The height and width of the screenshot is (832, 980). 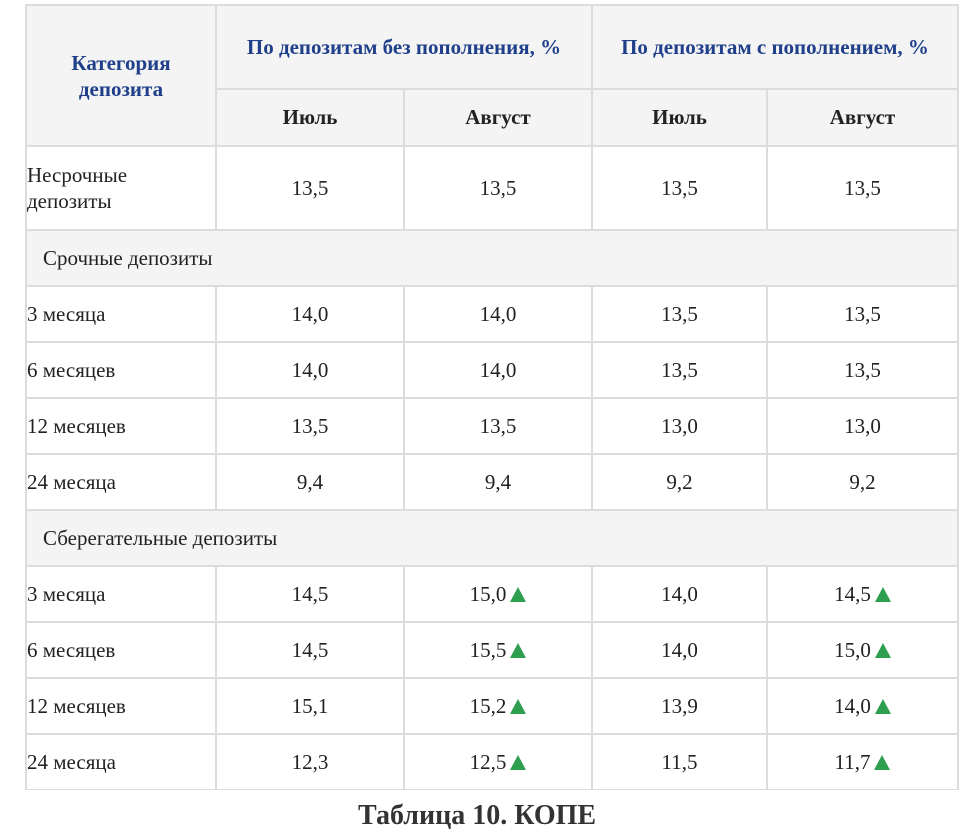 I want to click on group-label: Сберегательные депозиты, so click(x=492, y=538).